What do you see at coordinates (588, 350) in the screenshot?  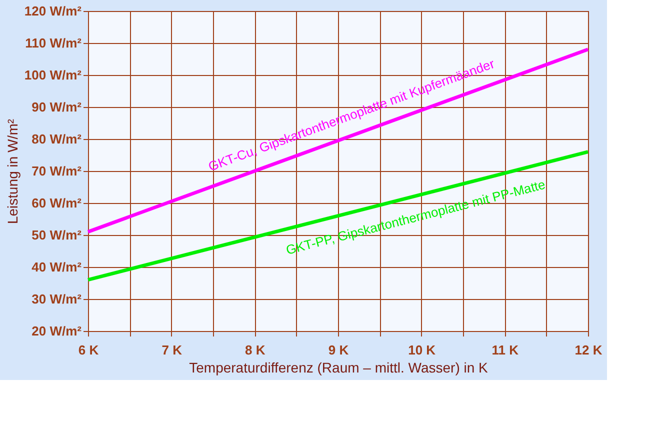 I see `x-tick-label: 12 K` at bounding box center [588, 350].